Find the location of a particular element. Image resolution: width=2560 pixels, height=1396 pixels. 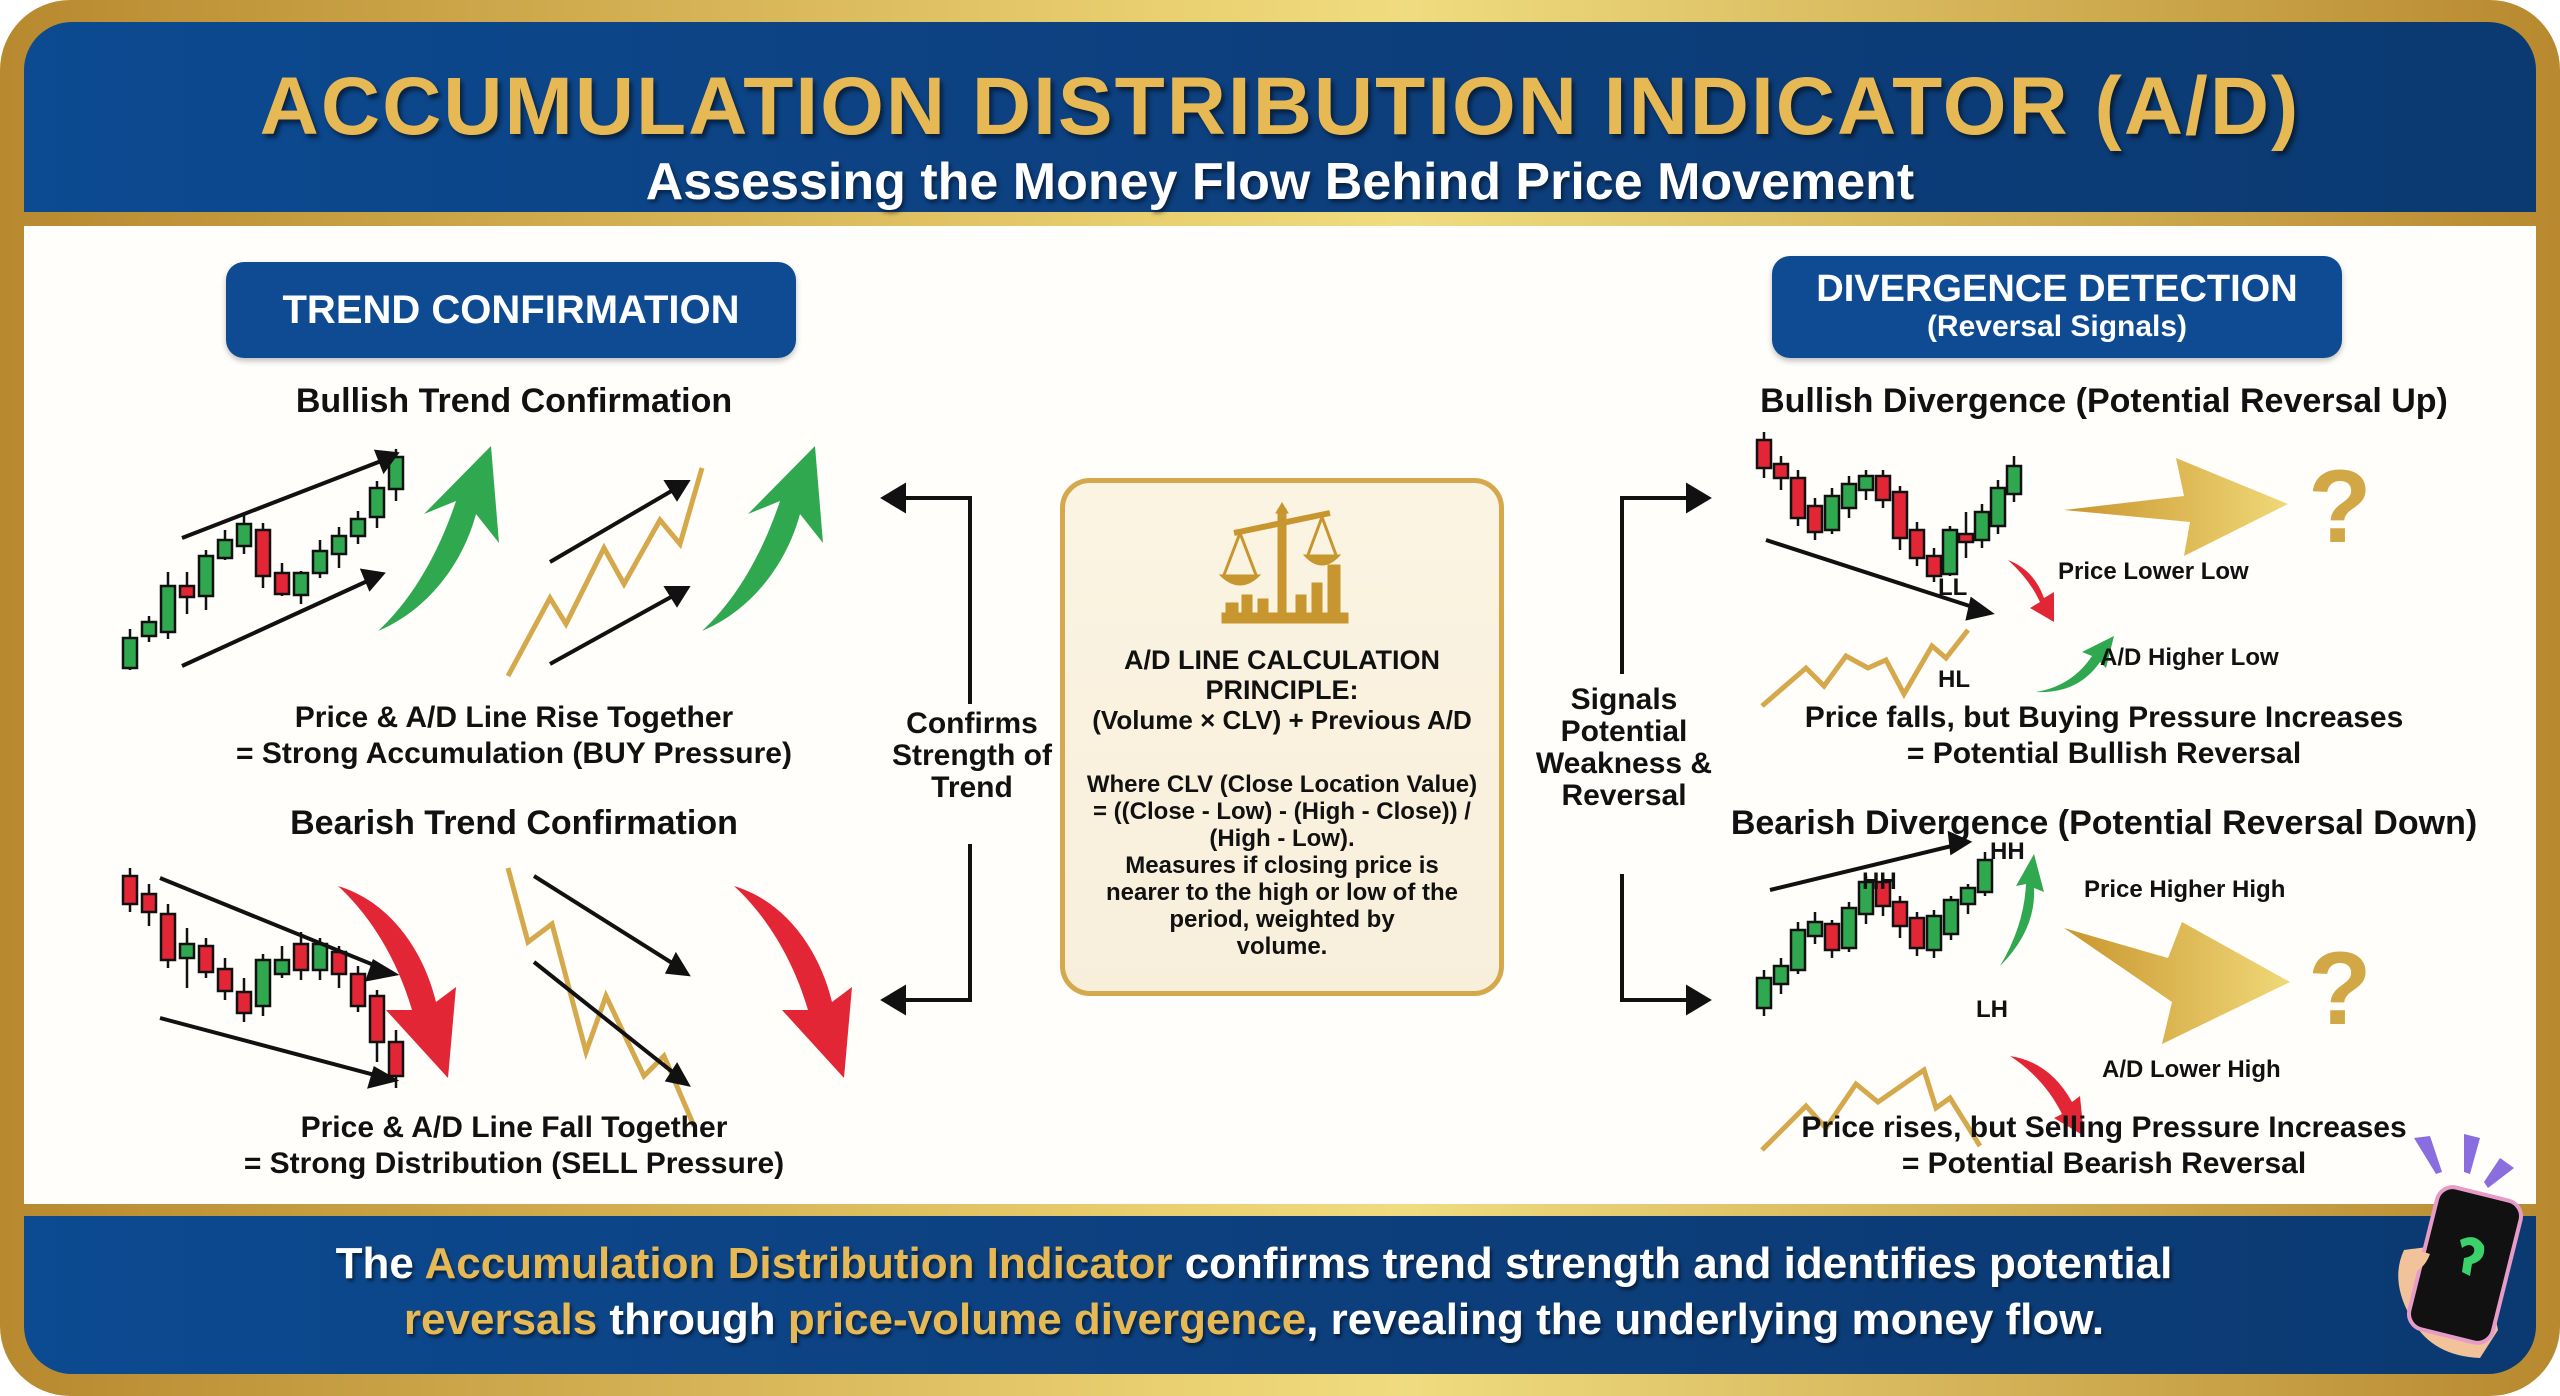

hh-marker-2: HH is located at coordinates (2007, 851).